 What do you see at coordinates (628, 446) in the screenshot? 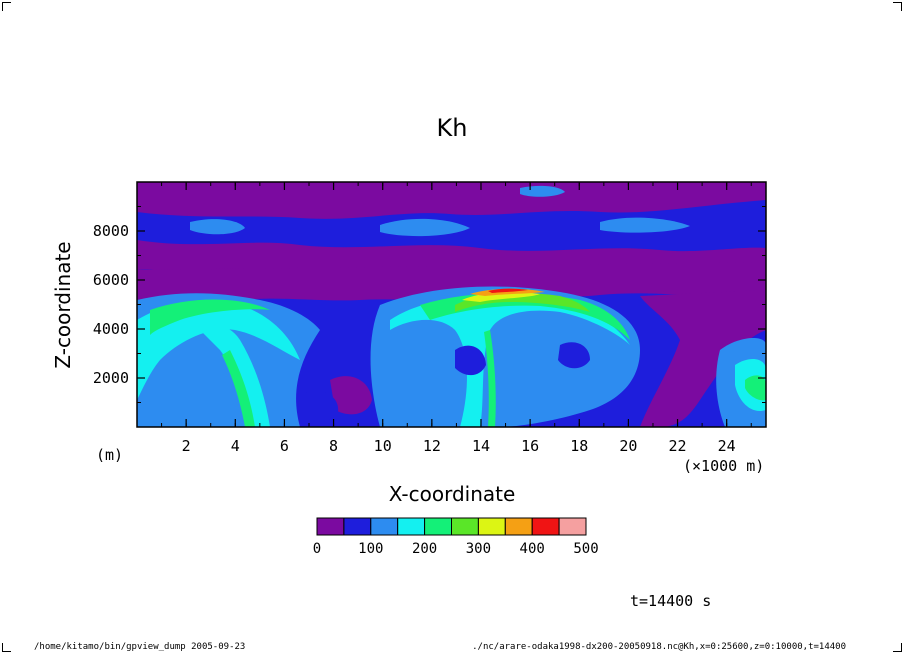
I see `x-tick-label: 20` at bounding box center [628, 446].